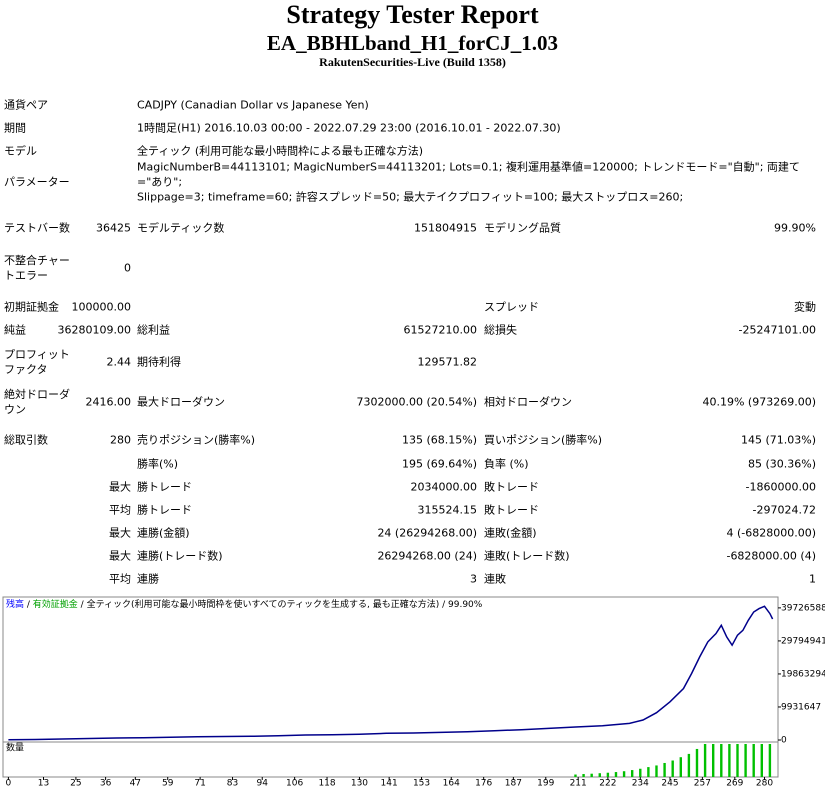 The width and height of the screenshot is (825, 792). I want to click on row-label: 最大ドローダウン, so click(181, 402).